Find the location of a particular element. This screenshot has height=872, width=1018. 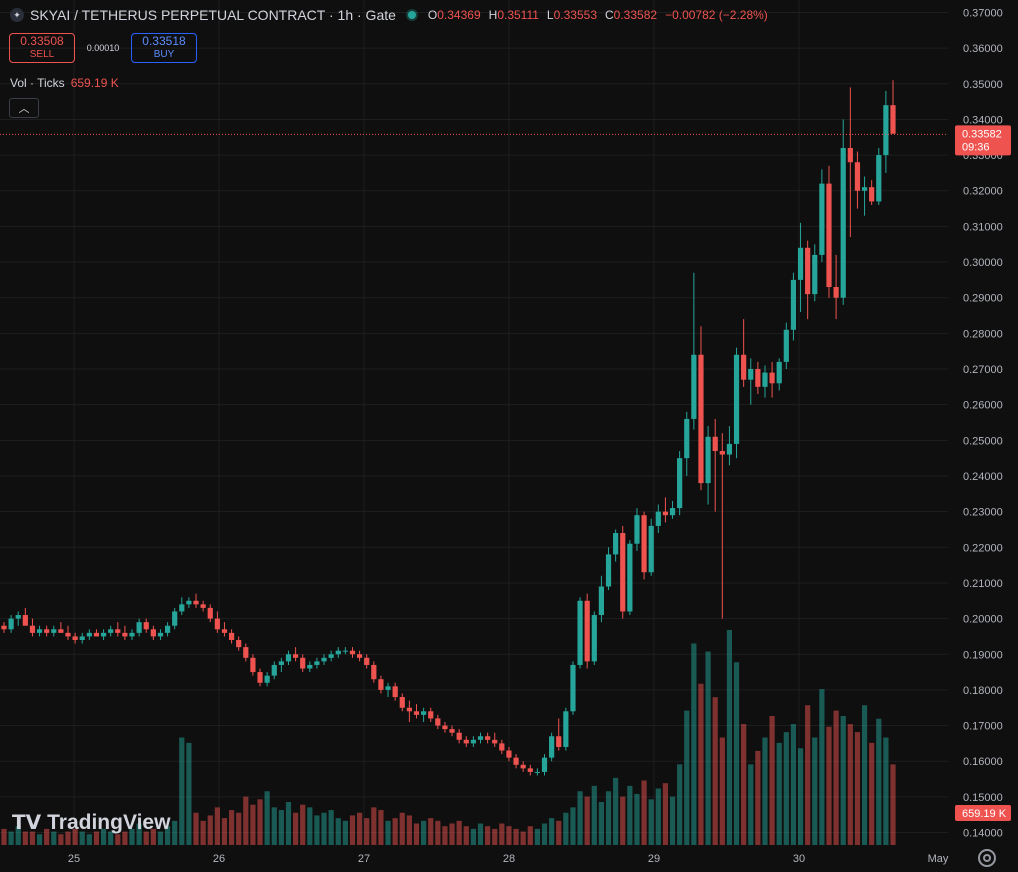

sell-button: 0.33508 SELL is located at coordinates (42, 48).